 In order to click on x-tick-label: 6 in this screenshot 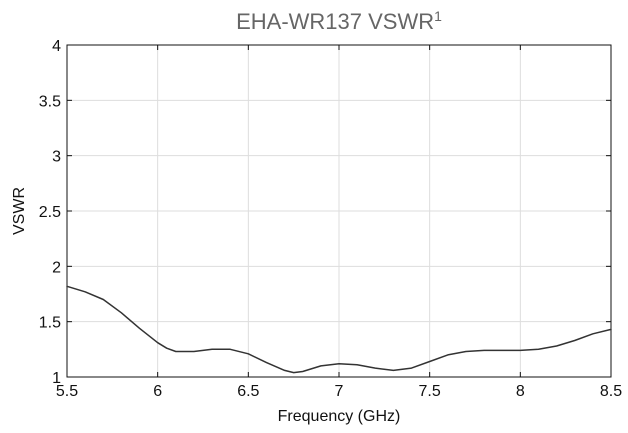, I will do `click(157, 391)`.